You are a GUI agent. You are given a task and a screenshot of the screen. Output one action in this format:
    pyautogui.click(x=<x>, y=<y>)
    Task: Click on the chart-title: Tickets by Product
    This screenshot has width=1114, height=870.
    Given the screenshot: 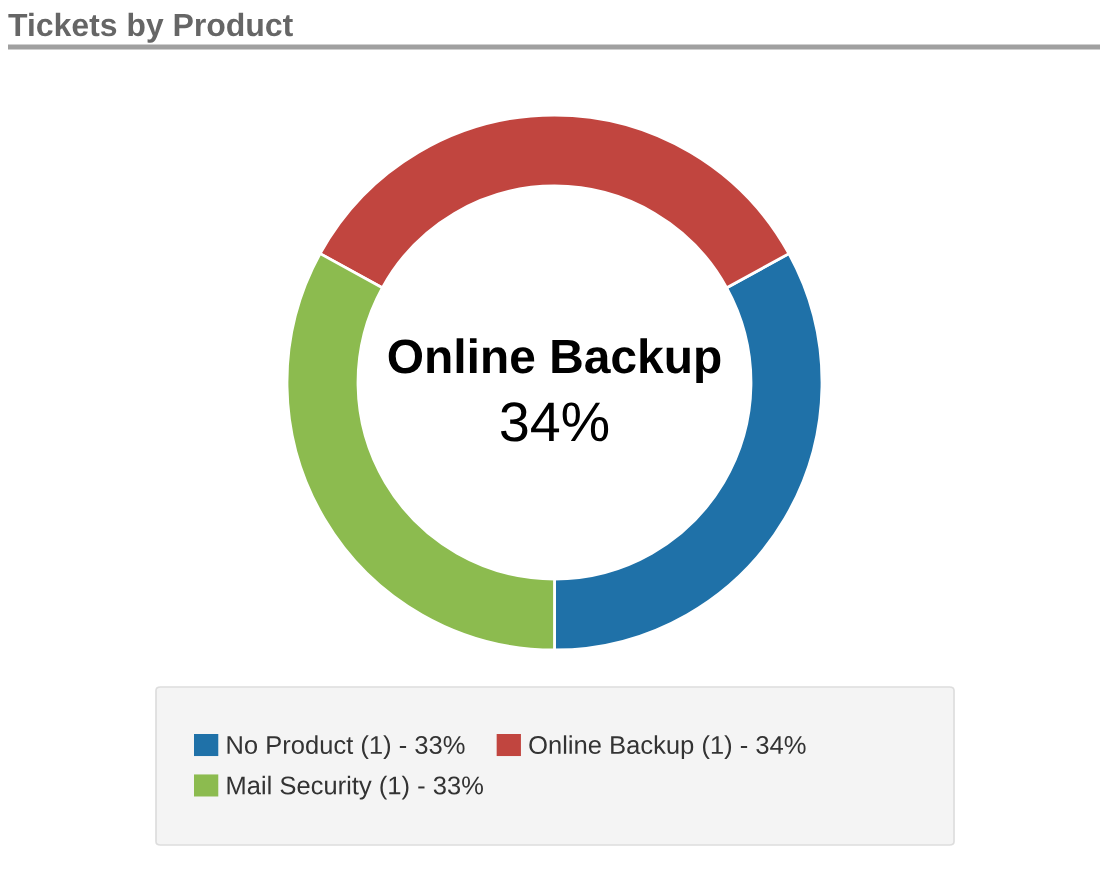 What is the action you would take?
    pyautogui.click(x=150, y=27)
    